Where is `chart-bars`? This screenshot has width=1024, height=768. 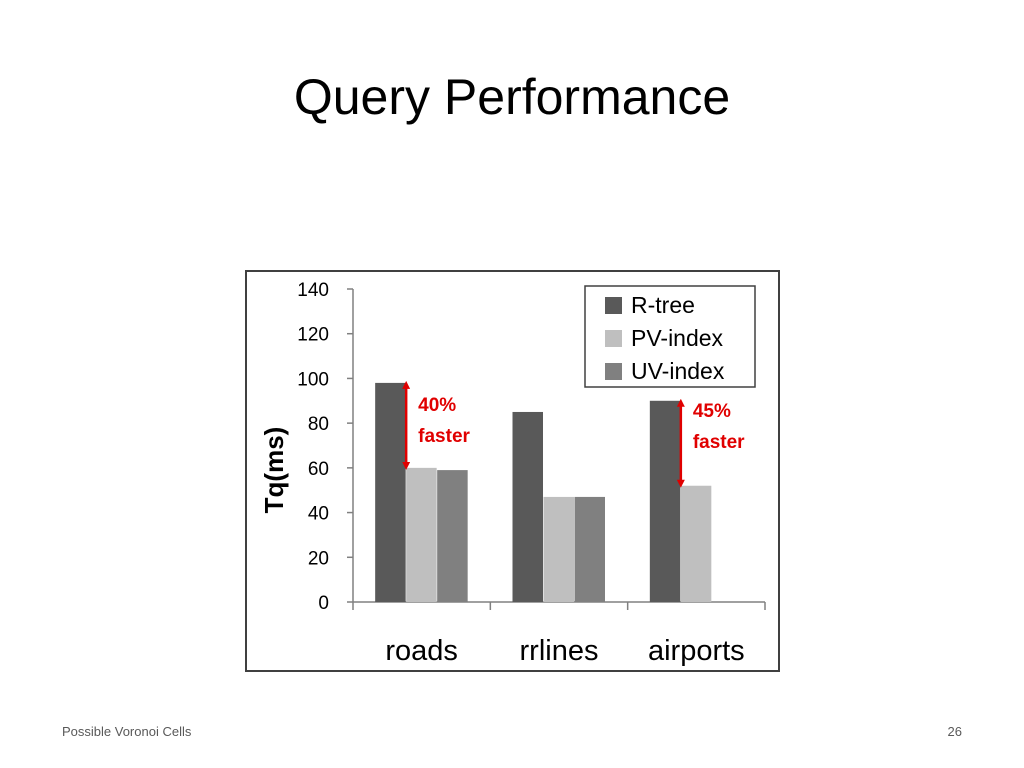 chart-bars is located at coordinates (543, 492).